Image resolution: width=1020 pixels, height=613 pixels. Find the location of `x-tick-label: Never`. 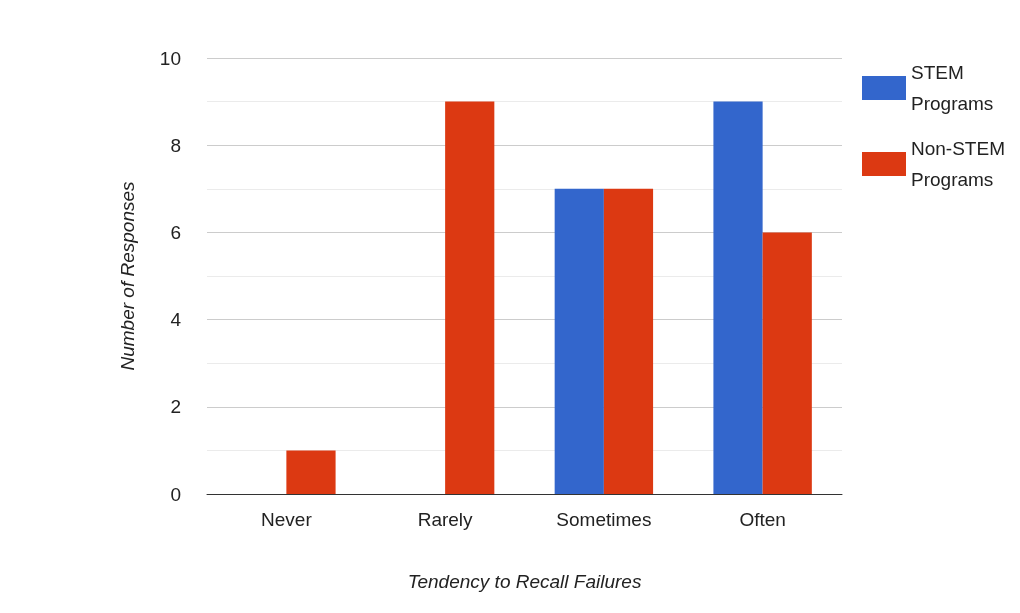

x-tick-label: Never is located at coordinates (287, 519).